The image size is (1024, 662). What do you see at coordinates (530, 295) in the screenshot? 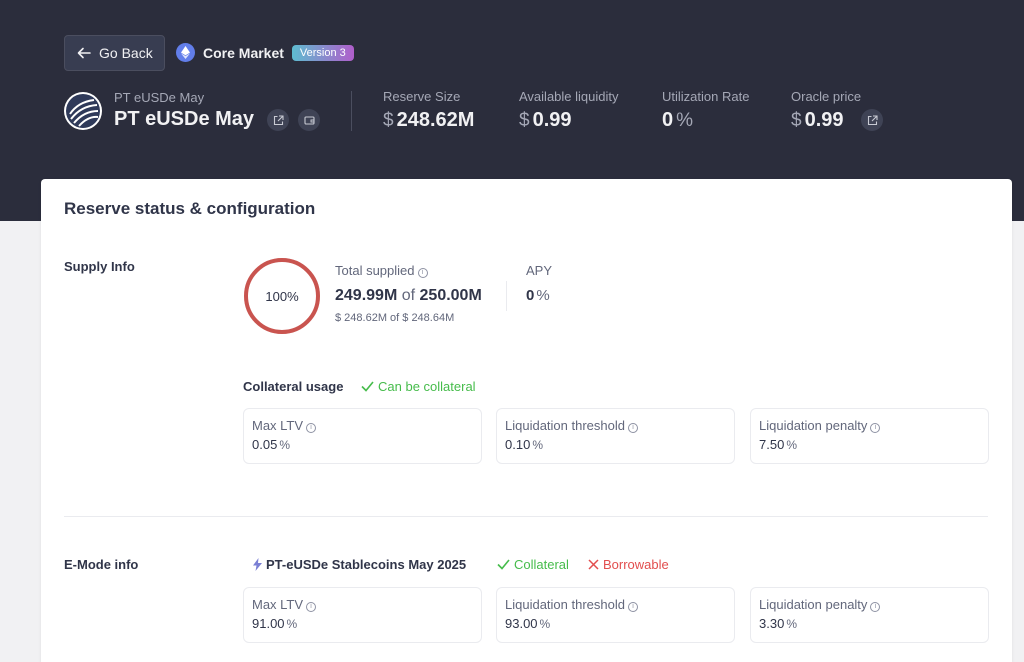
I see `apy-value: 0` at bounding box center [530, 295].